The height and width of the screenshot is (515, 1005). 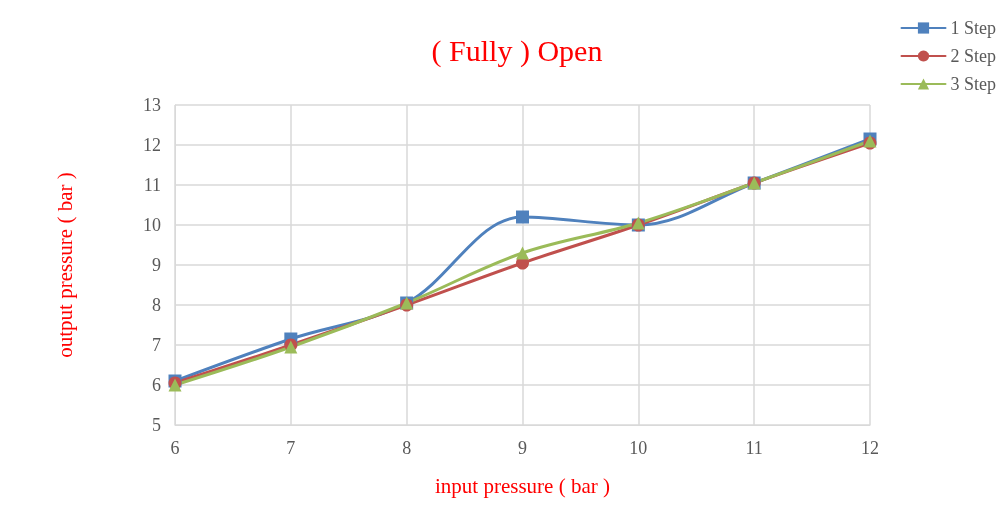 What do you see at coordinates (638, 448) in the screenshot?
I see `x-tick-label: 10` at bounding box center [638, 448].